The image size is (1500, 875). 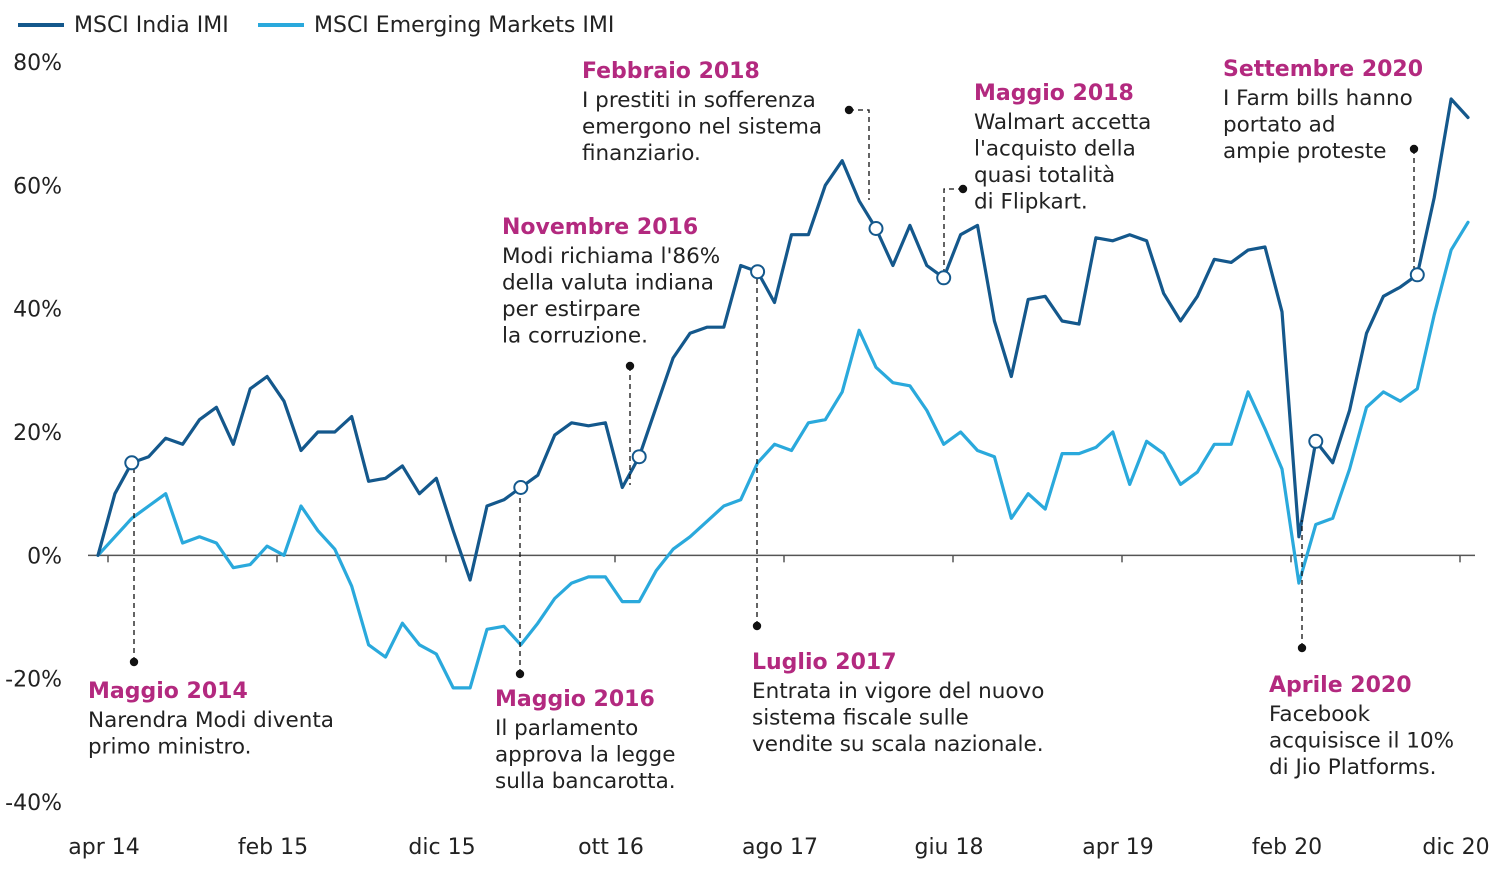 I want to click on annotation-text-line: sistema fiscale sulle, so click(x=860, y=718).